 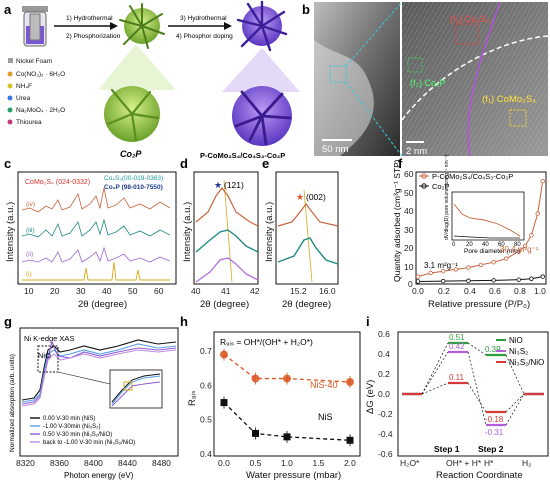 What do you see at coordinates (526, 362) in the screenshot?
I see `i-legend-het: Ni₃S₂/NiO` at bounding box center [526, 362].